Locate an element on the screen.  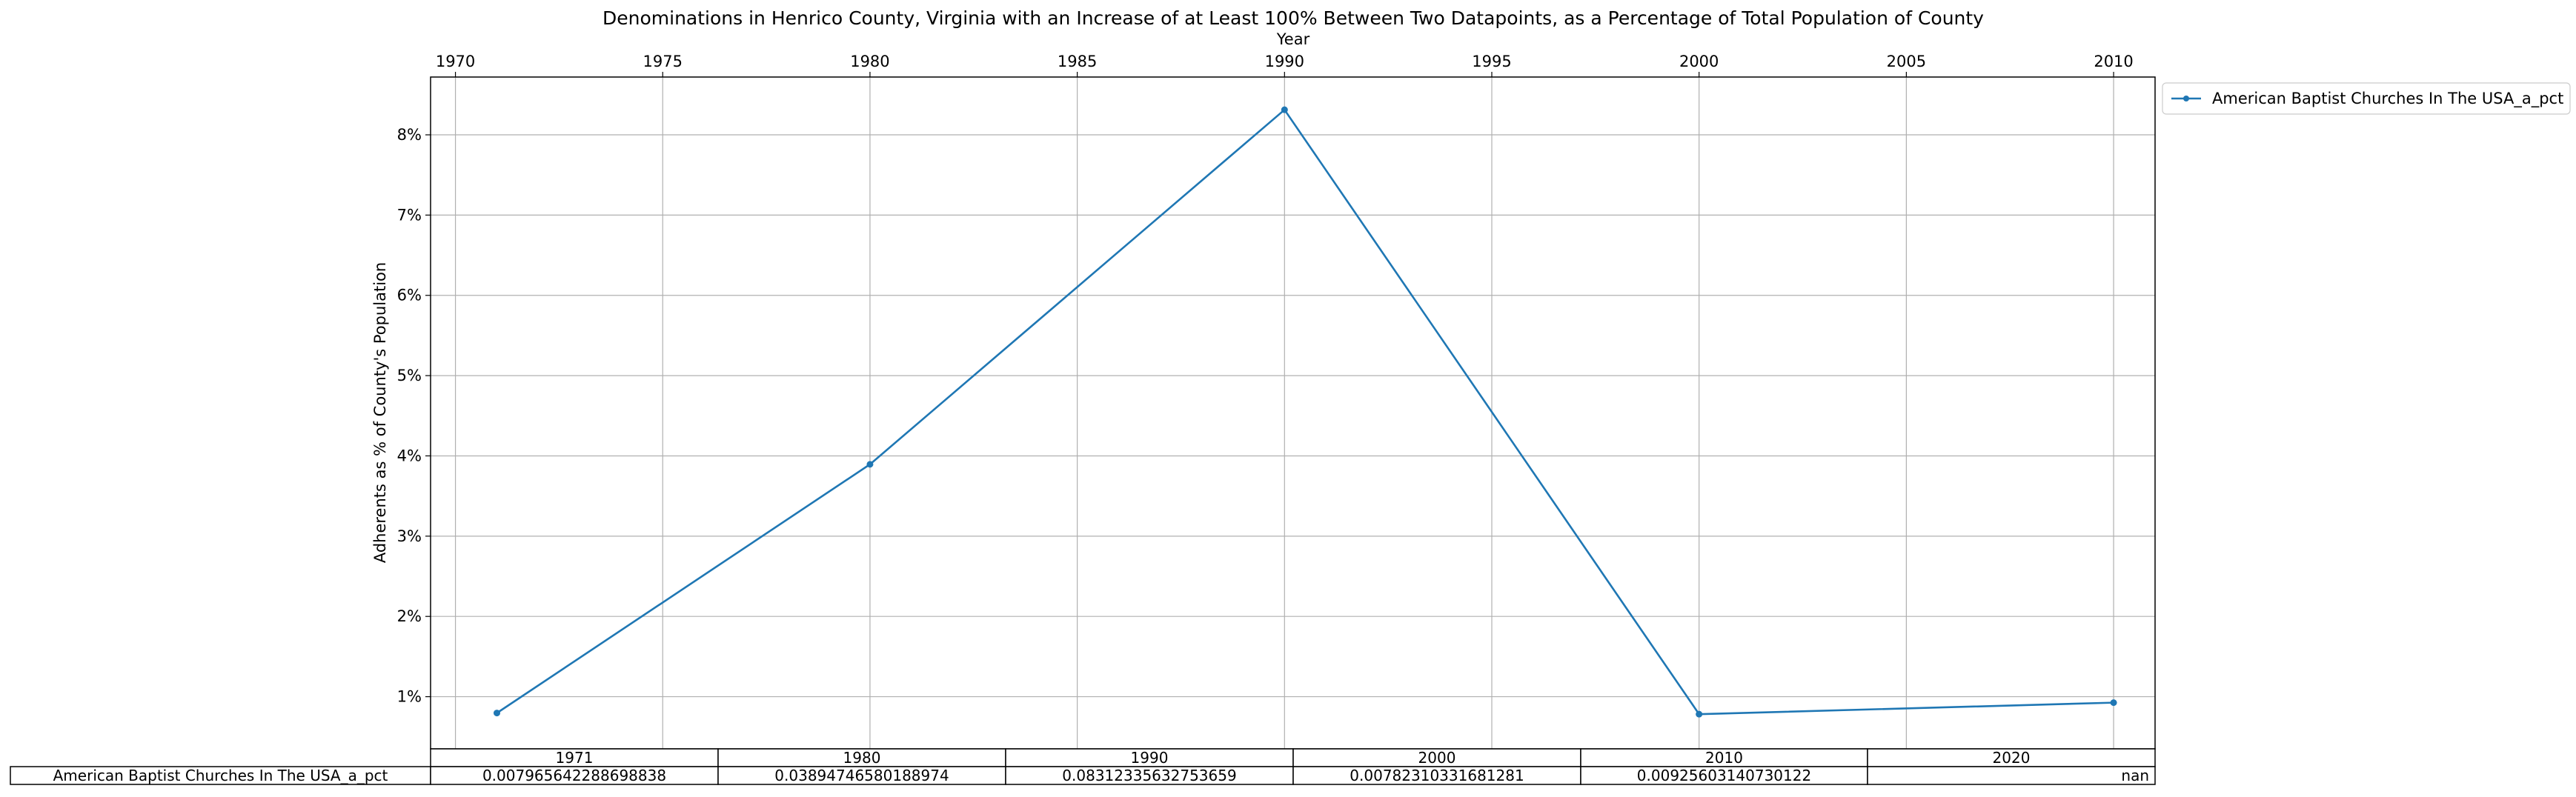
x-tick-label: 1985 is located at coordinates (1077, 61).